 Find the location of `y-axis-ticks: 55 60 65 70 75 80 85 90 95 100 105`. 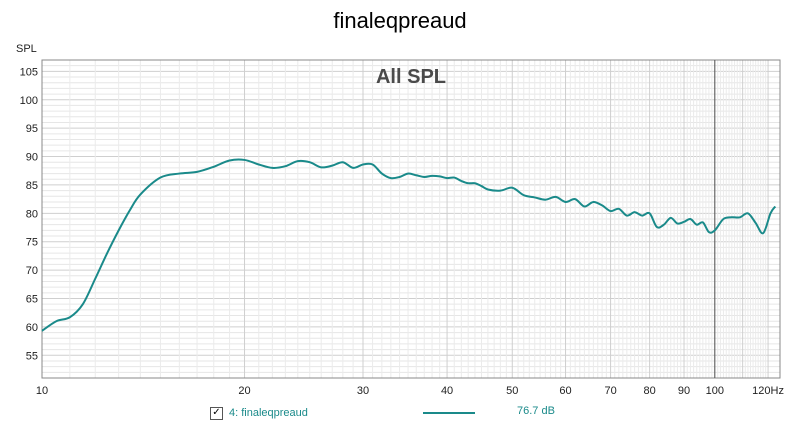

y-axis-ticks: 55 60 65 70 75 80 85 90 95 100 105 is located at coordinates (29, 214).